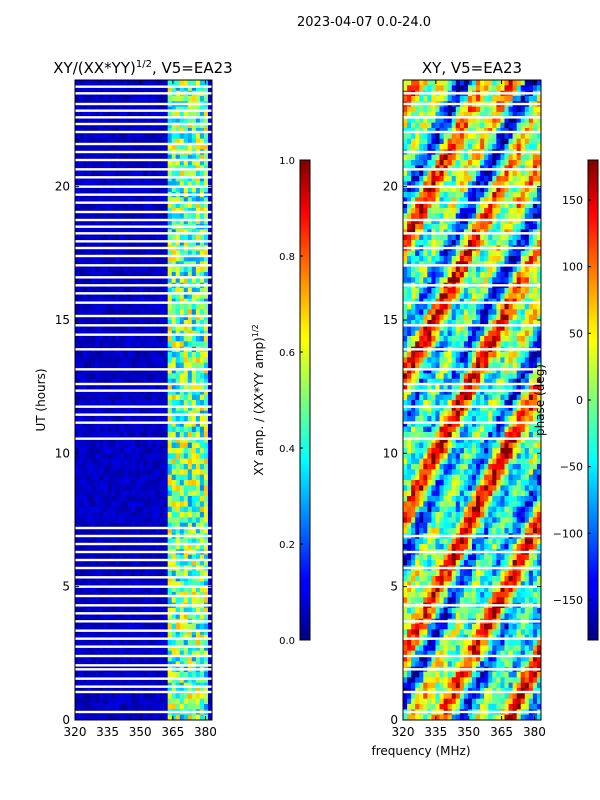 Image resolution: width=600 pixels, height=800 pixels. What do you see at coordinates (143, 678) in the screenshot?
I see `flagged-row` at bounding box center [143, 678].